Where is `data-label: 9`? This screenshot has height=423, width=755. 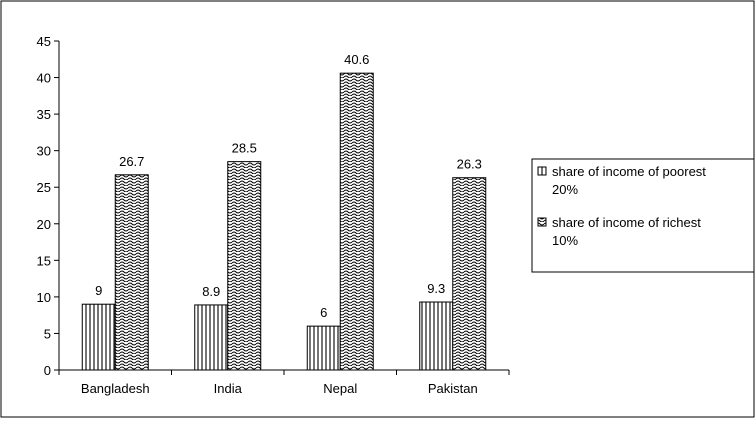
data-label: 9 is located at coordinates (98, 290).